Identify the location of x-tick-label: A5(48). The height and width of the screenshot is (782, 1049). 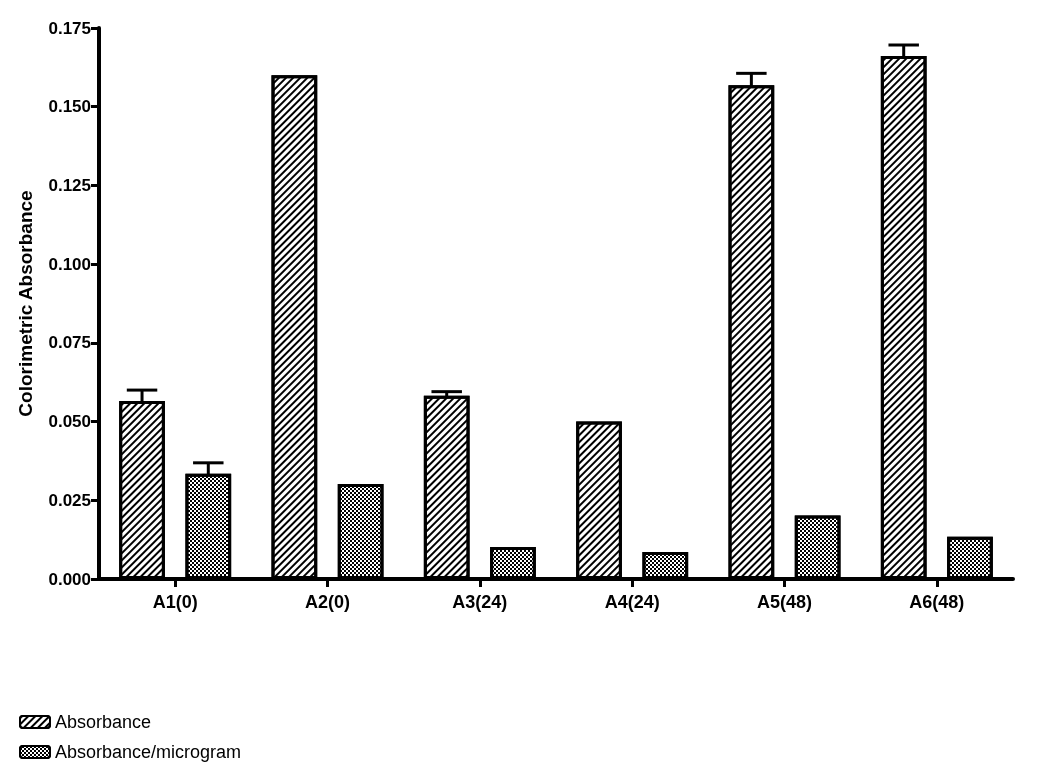
(784, 602).